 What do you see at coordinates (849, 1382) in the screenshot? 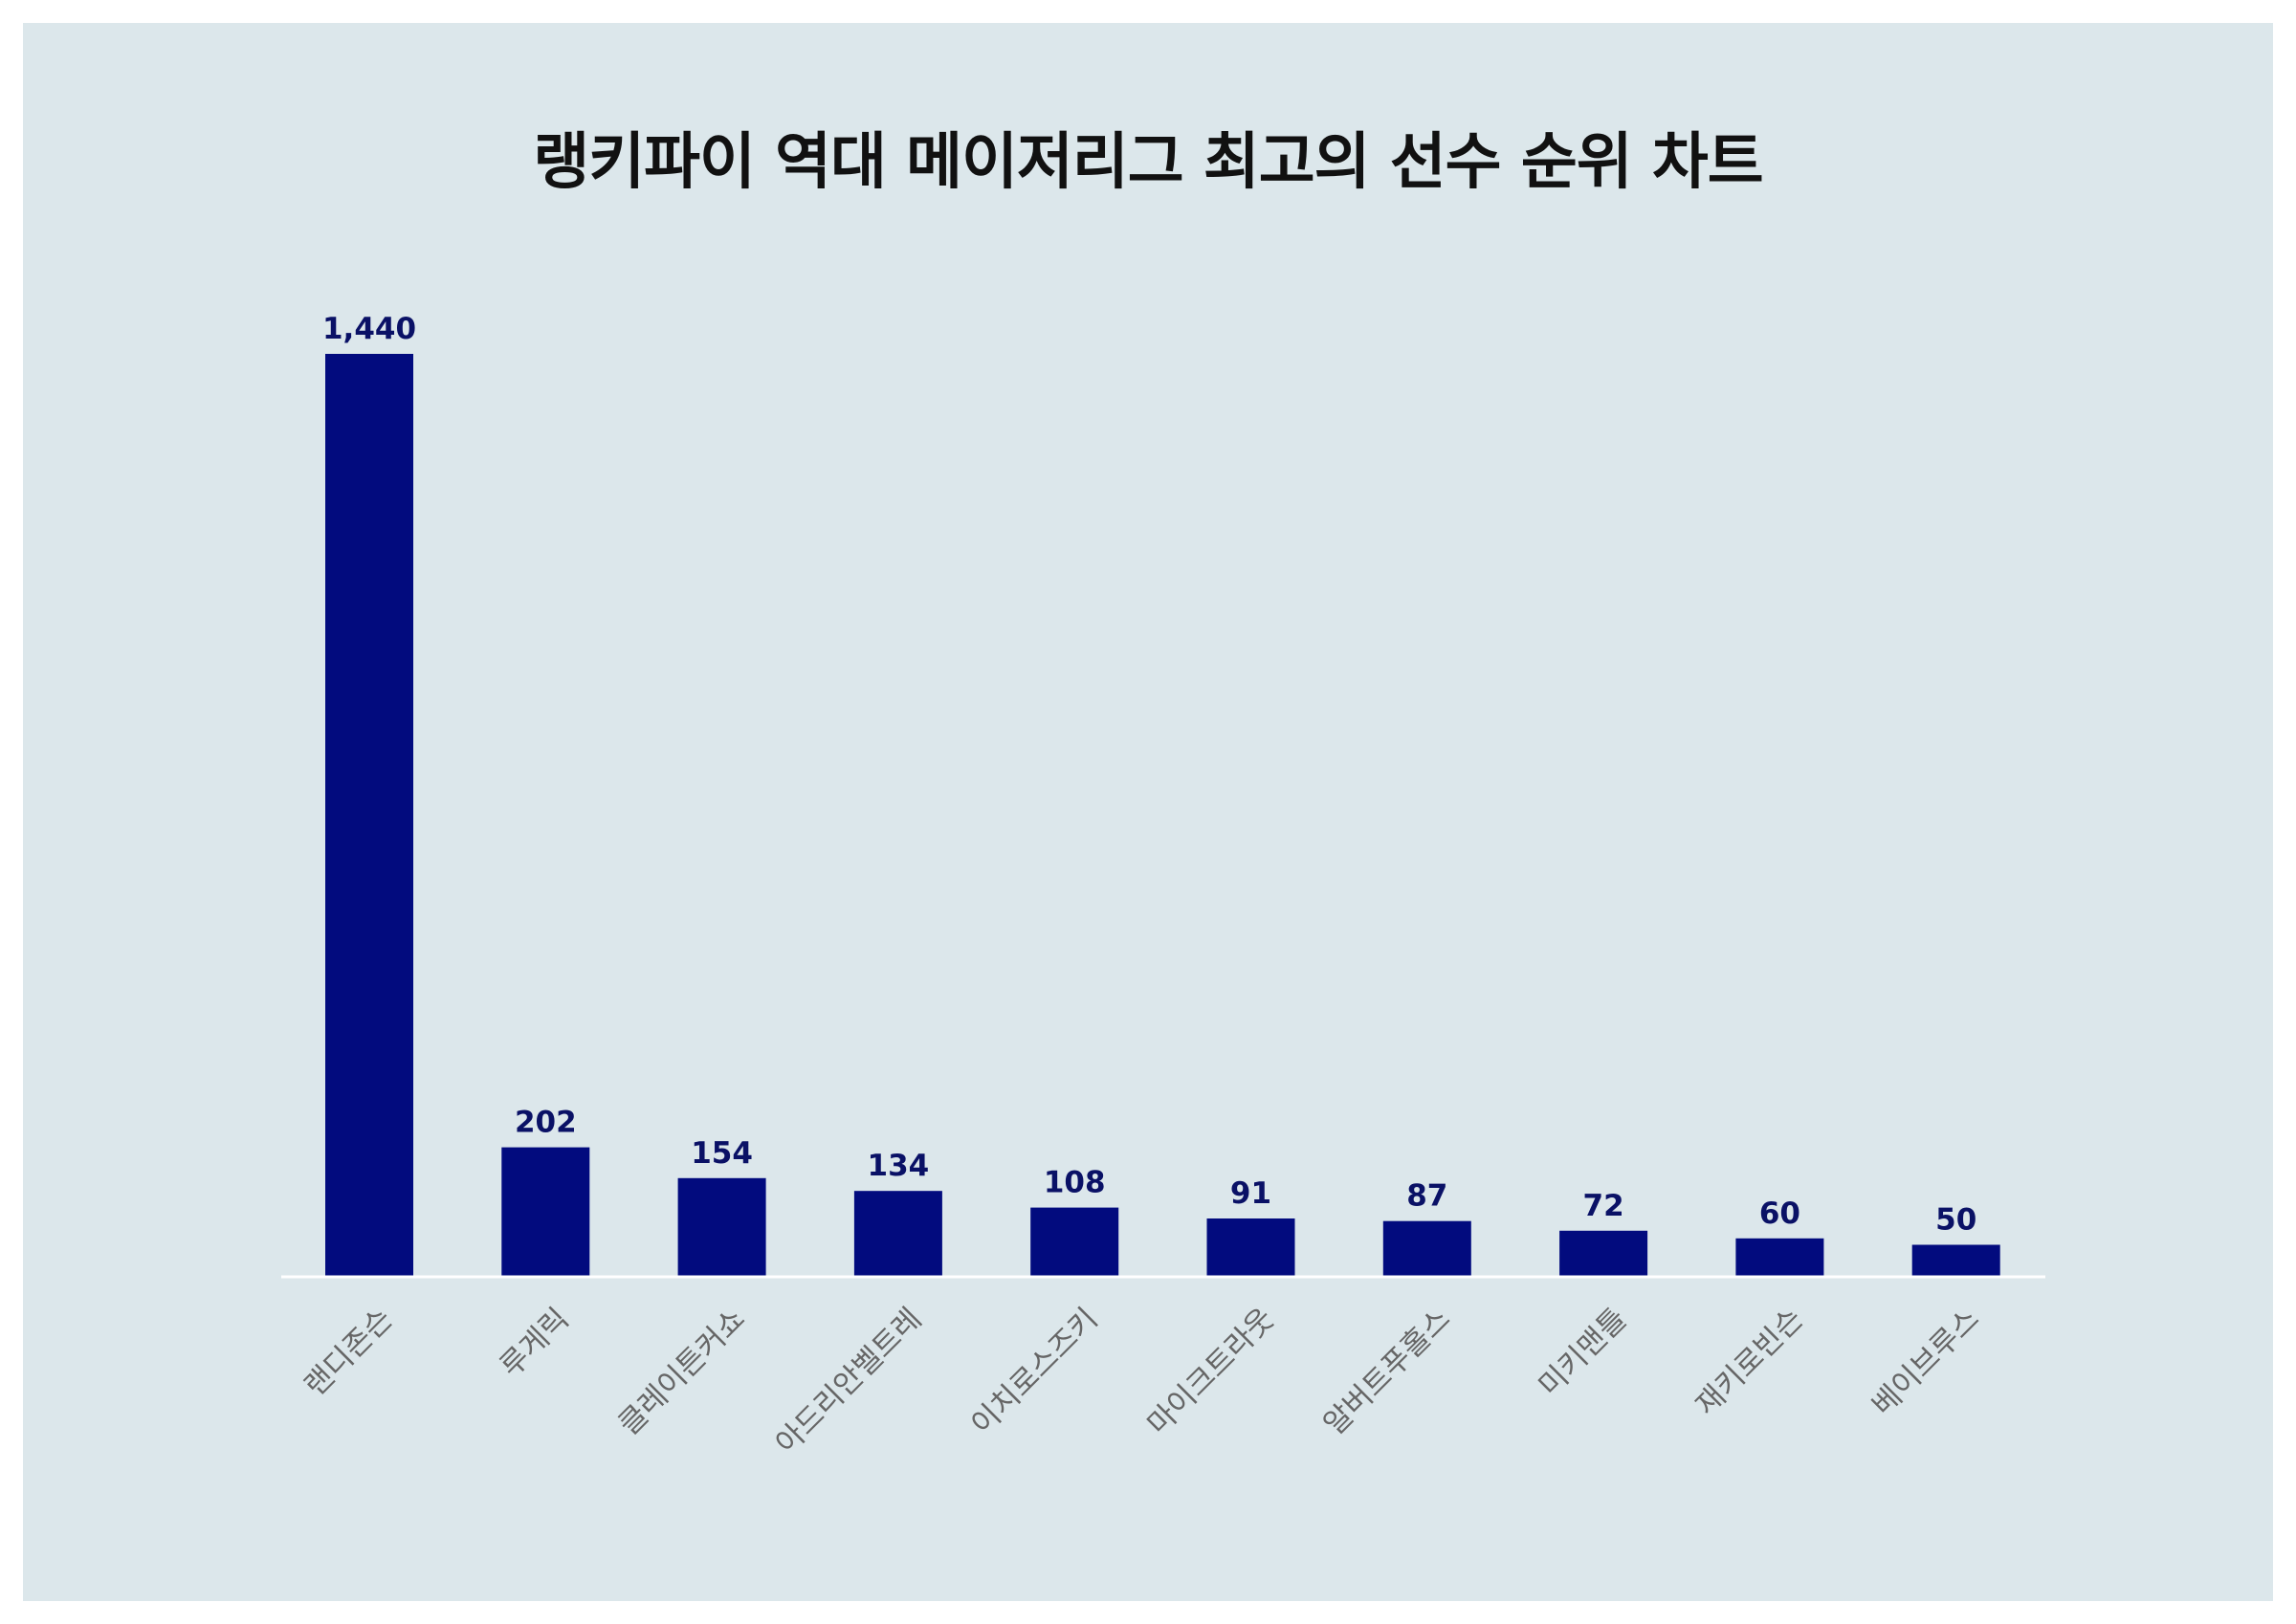
I see `x-tick-label: 아드리안벨트레` at bounding box center [849, 1382].